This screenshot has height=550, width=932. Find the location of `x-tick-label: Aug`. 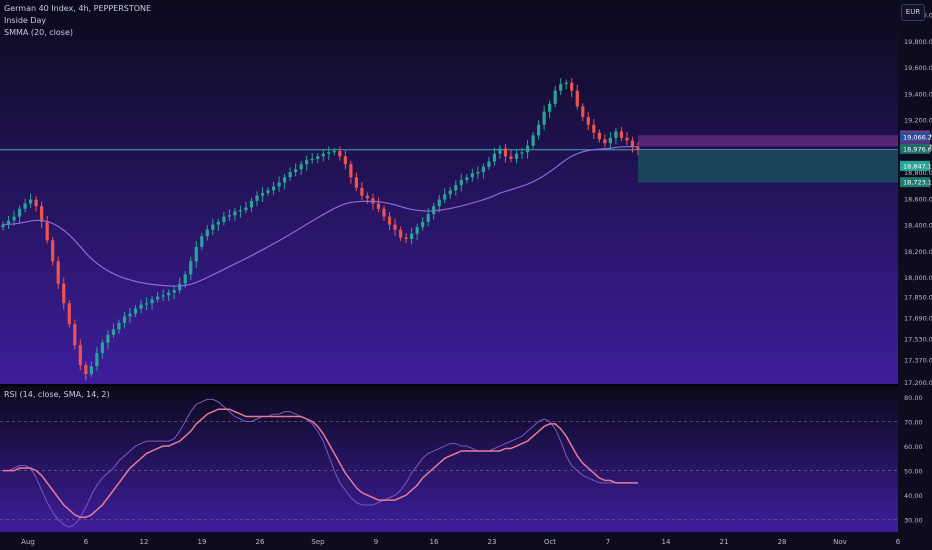

x-tick-label: Aug is located at coordinates (28, 542).